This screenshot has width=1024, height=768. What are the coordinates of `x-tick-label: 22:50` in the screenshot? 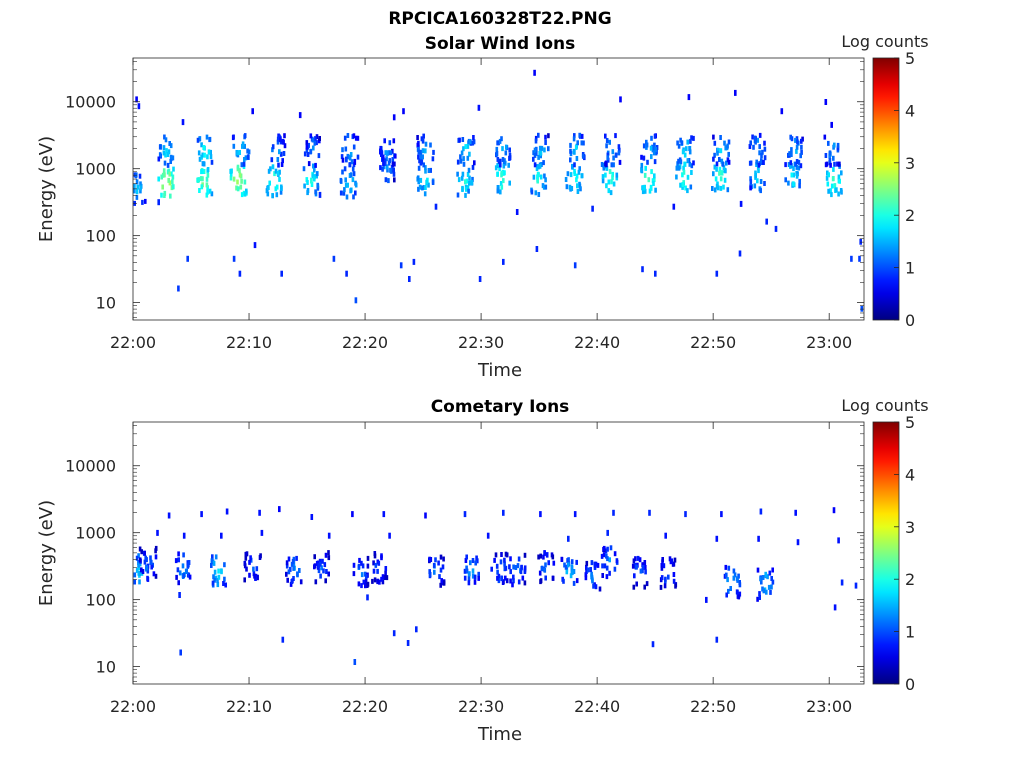 It's located at (713, 342).